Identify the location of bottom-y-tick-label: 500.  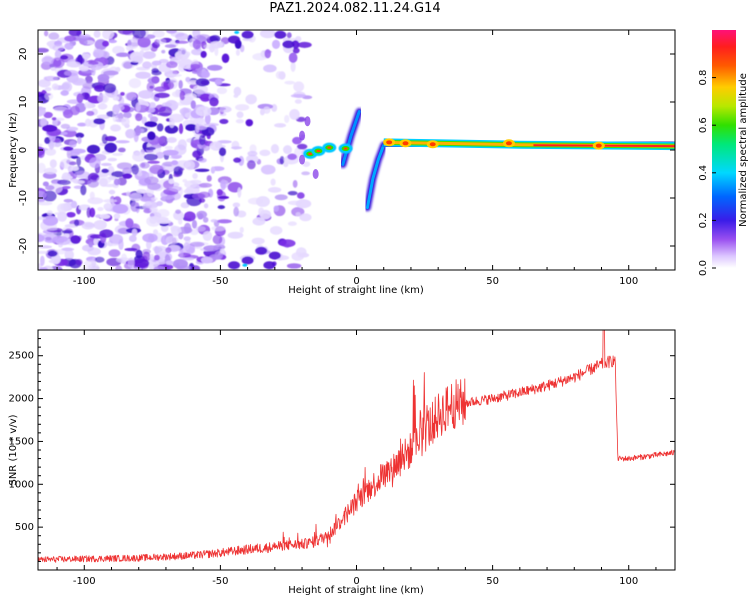
(24, 527).